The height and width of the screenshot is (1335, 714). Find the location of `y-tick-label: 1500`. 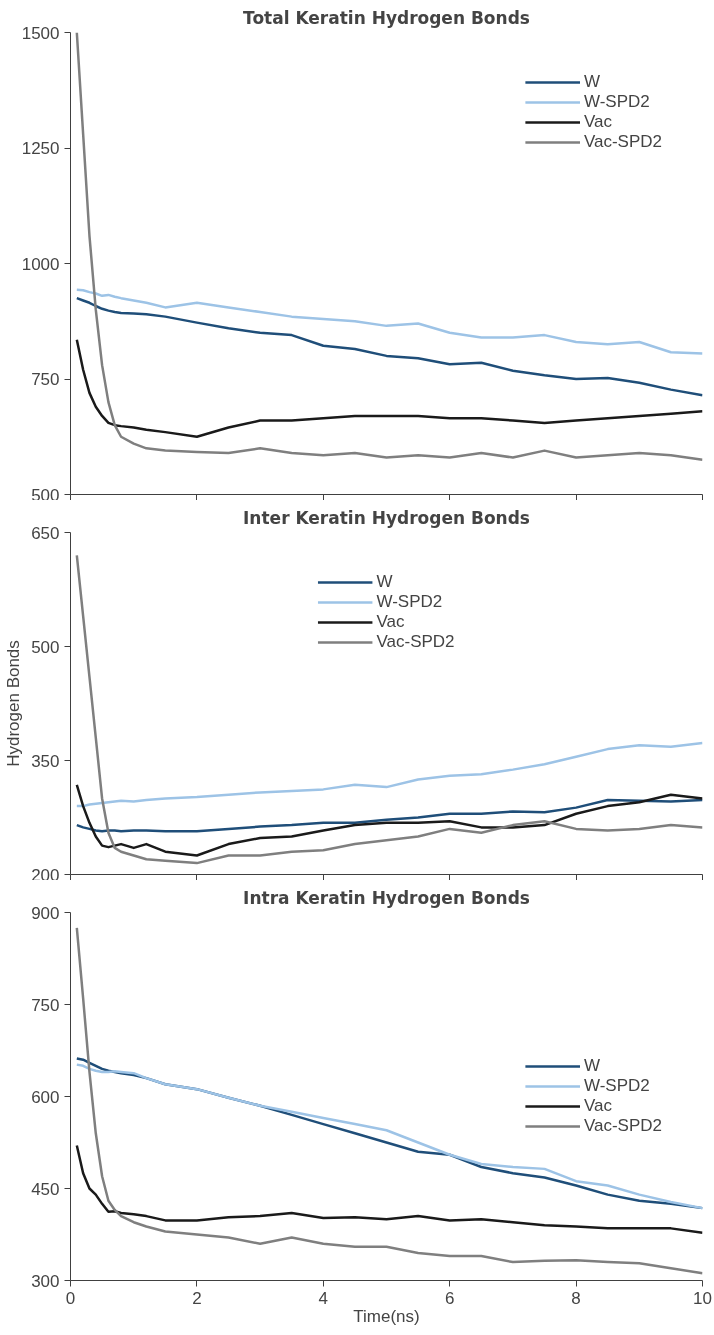

y-tick-label: 1500 is located at coordinates (40, 33).